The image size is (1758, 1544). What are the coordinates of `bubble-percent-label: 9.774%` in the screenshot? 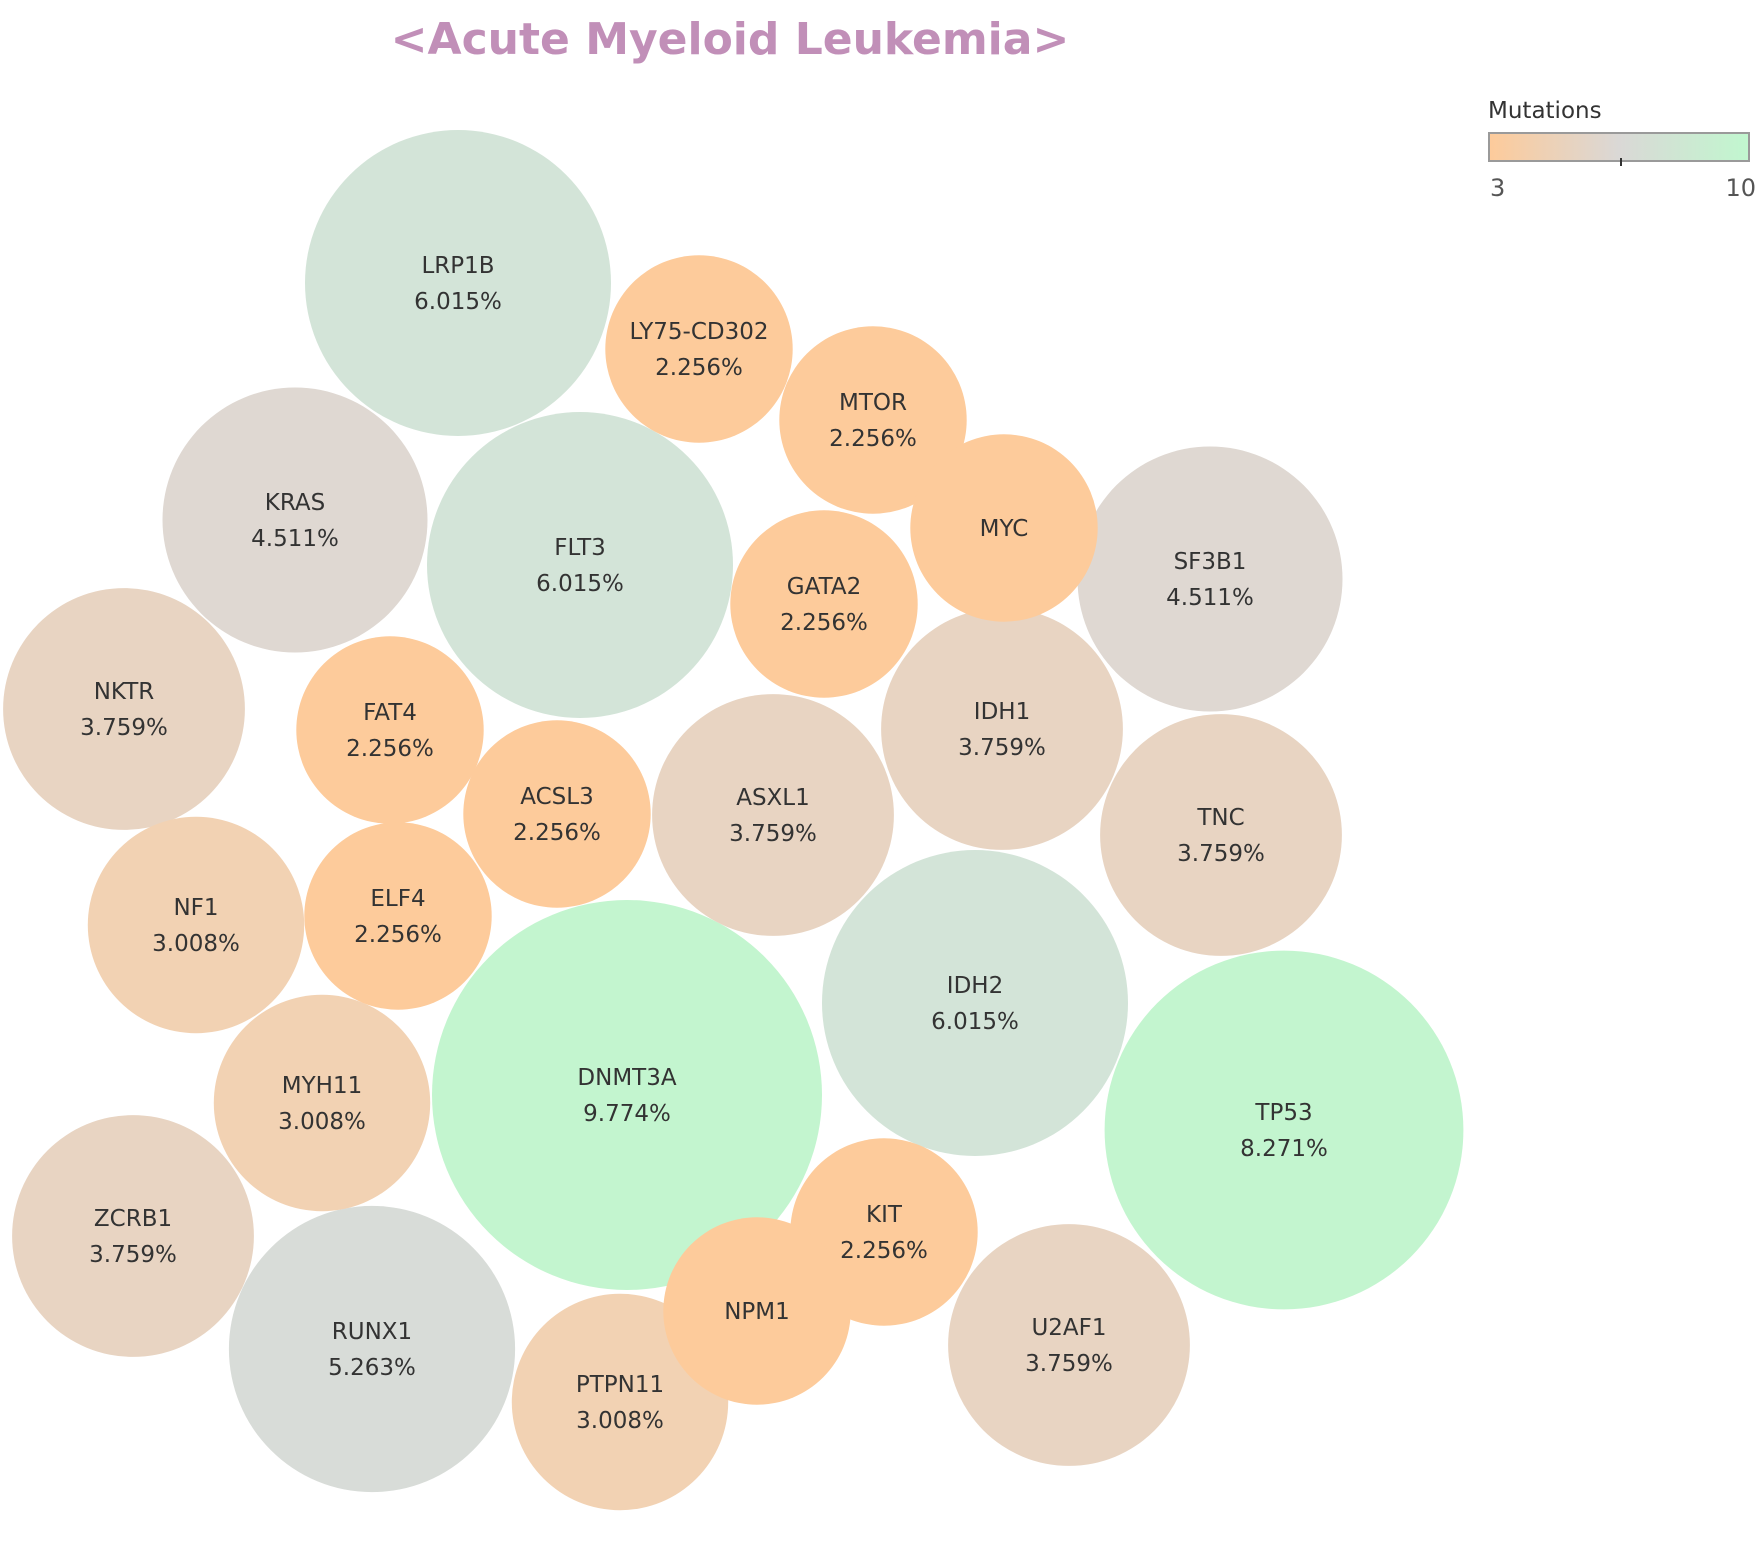 It's located at (627, 1114).